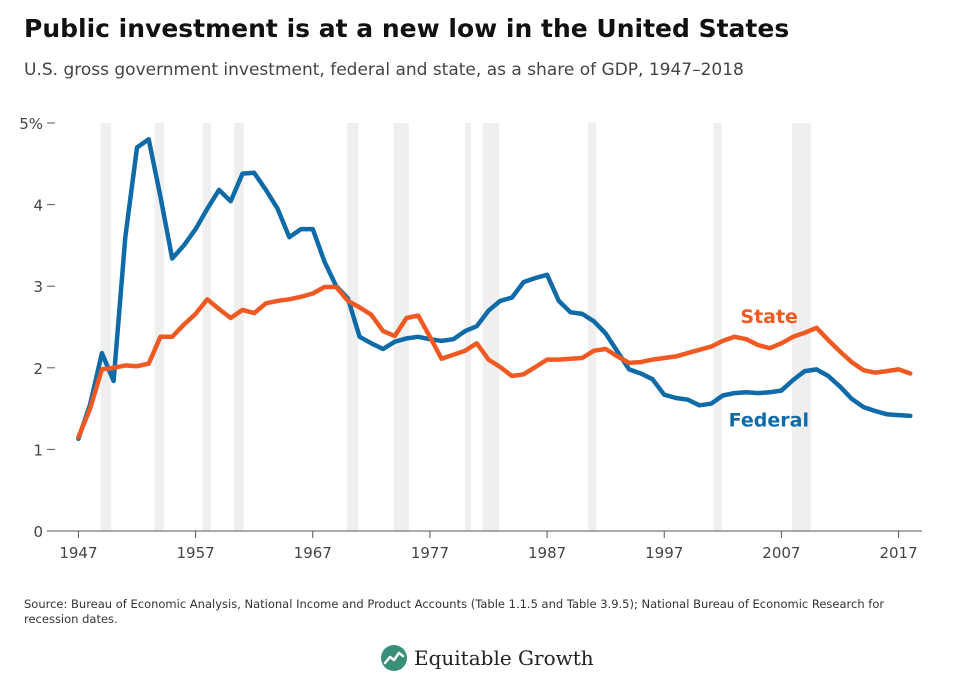 Image resolution: width=974 pixels, height=679 pixels. Describe the element at coordinates (430, 552) in the screenshot. I see `x-tick-label: 1977` at that location.